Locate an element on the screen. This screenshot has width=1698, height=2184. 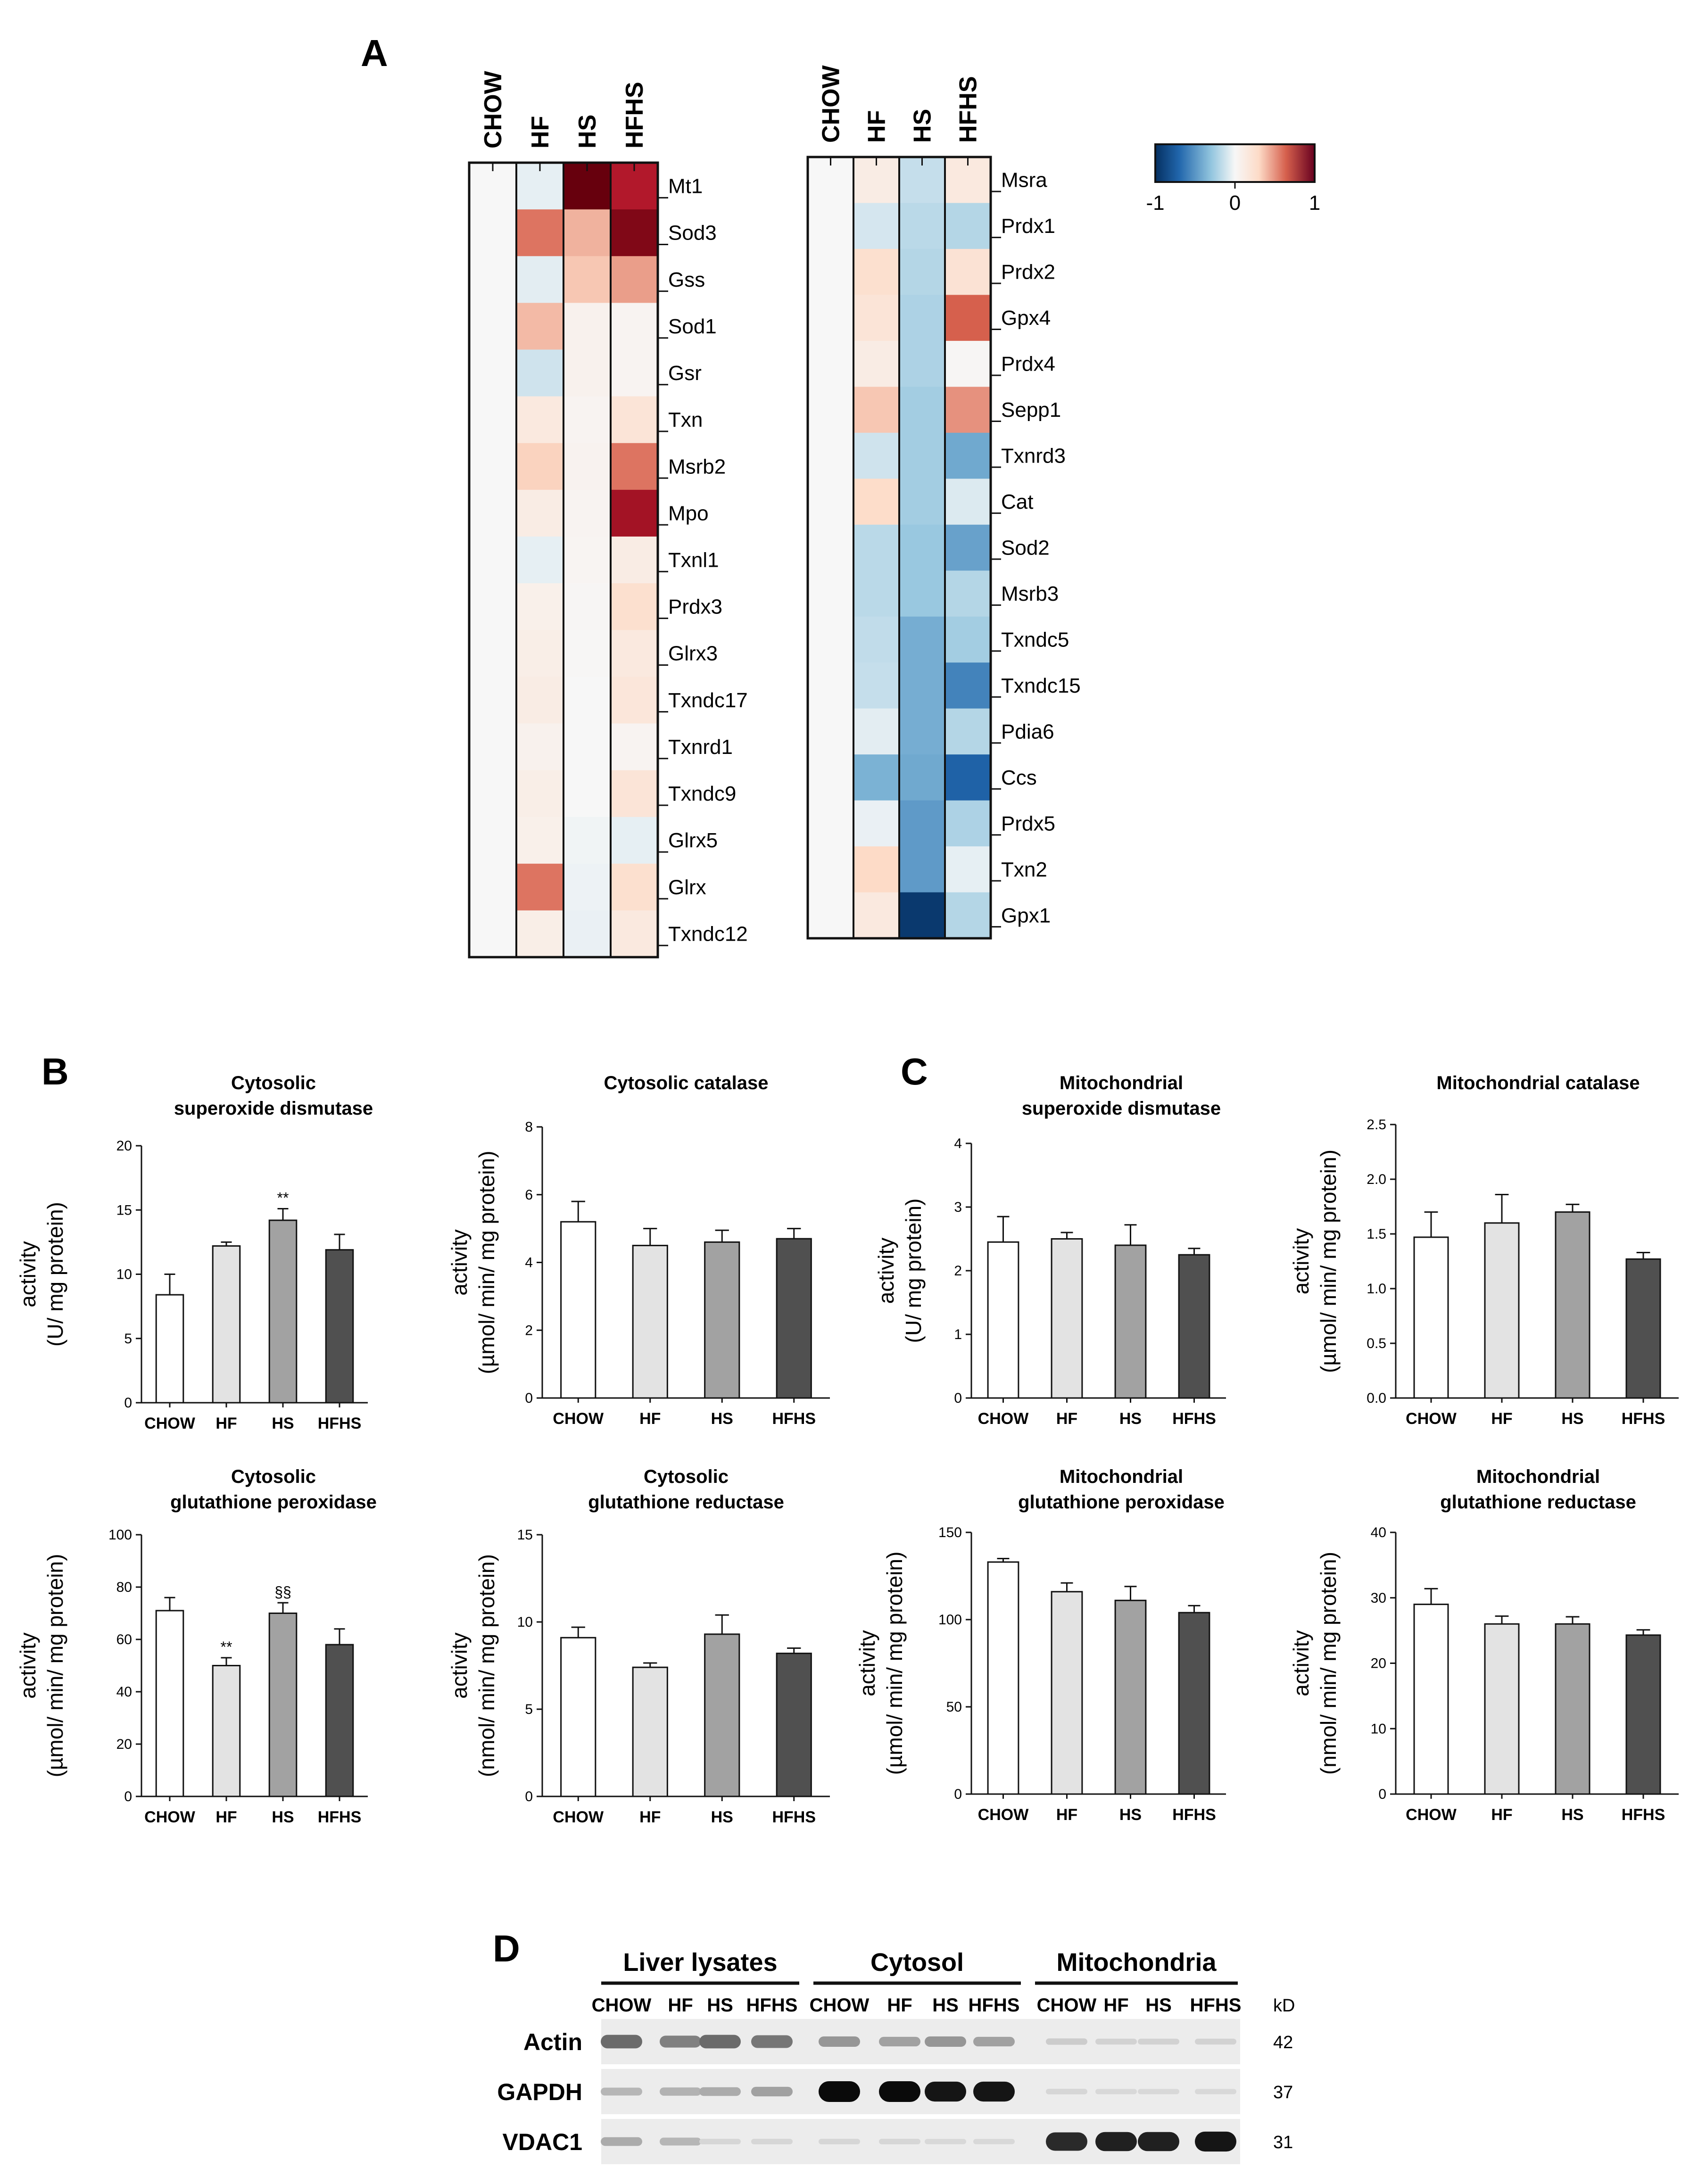
color-scale-max-label: 1 is located at coordinates (1314, 203).